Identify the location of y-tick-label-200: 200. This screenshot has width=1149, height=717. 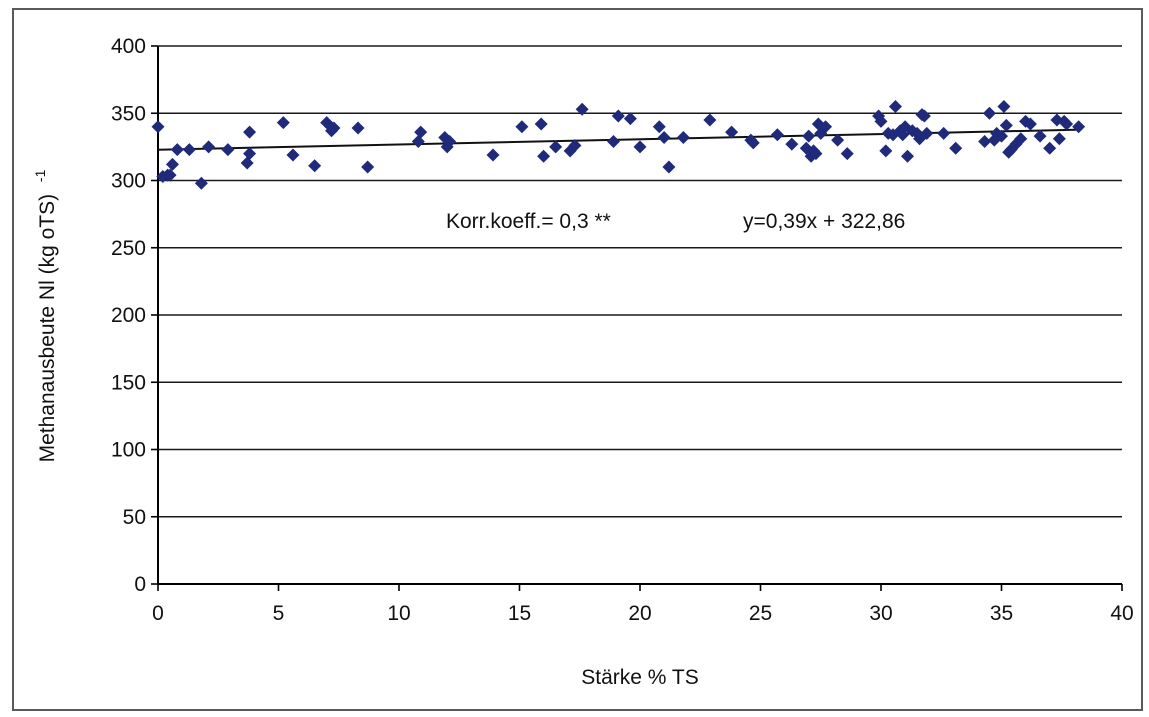
(128, 315).